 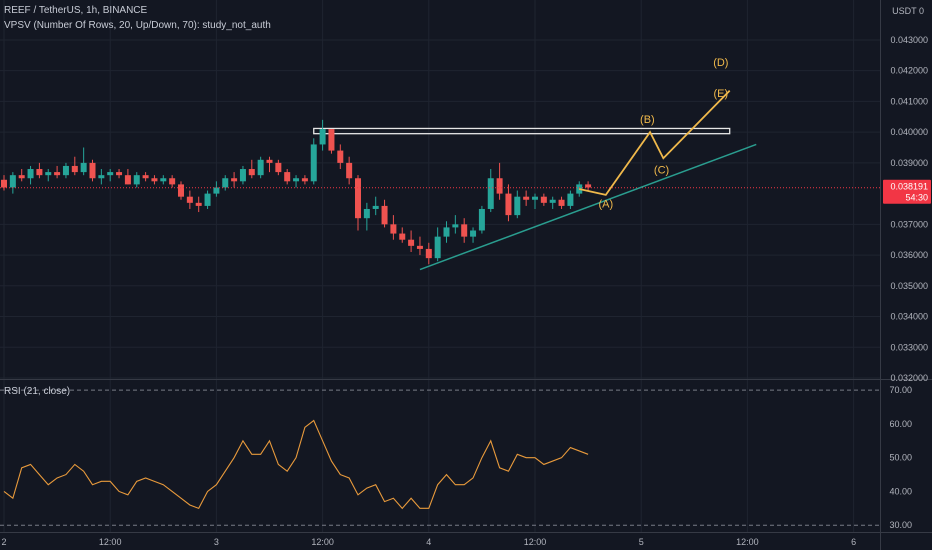 I want to click on wave-projection, so click(x=655, y=143).